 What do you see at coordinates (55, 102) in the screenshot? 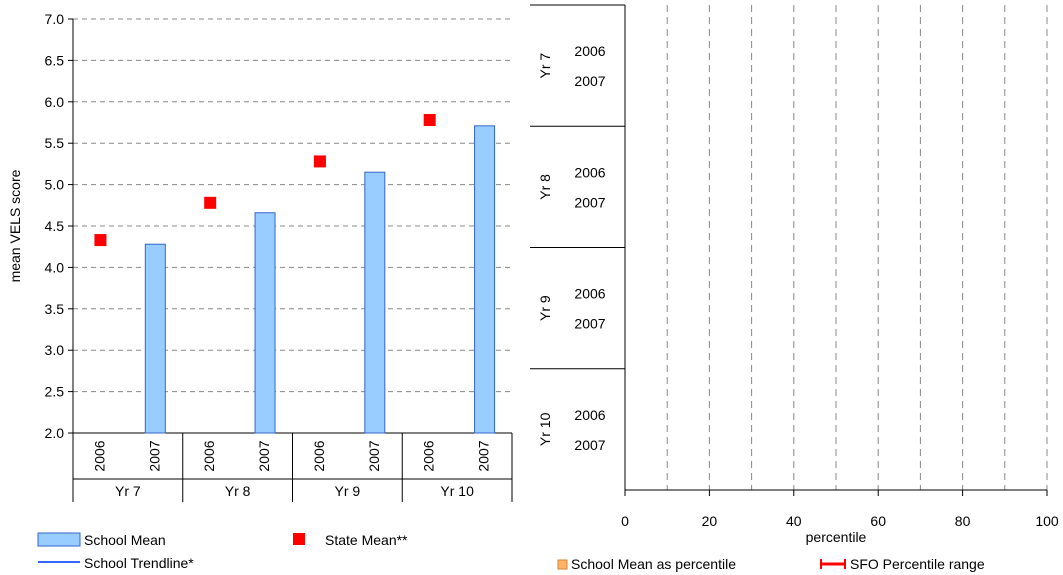
I see `y-tick-label: 6.0` at bounding box center [55, 102].